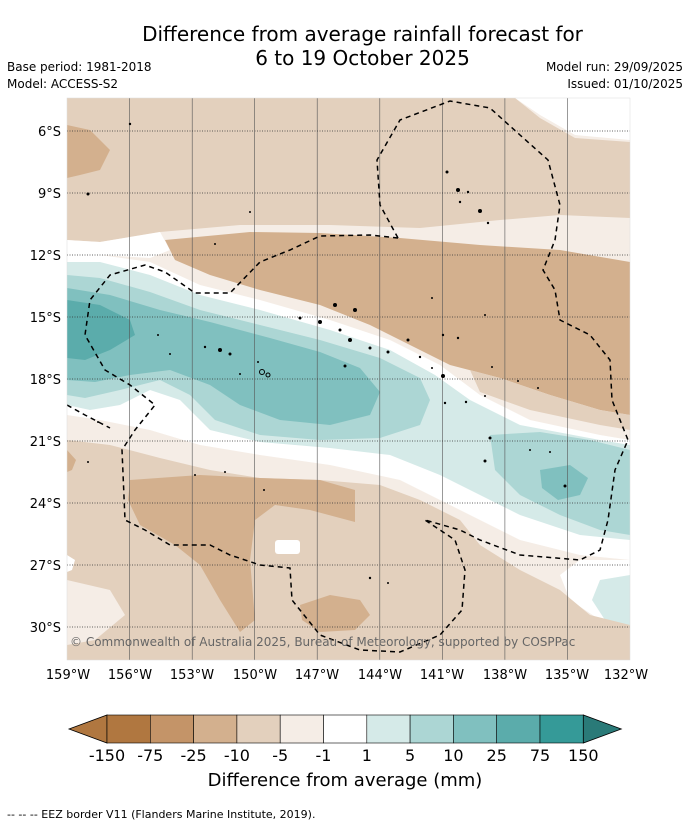 This screenshot has height=827, width=690. What do you see at coordinates (626, 675) in the screenshot?
I see `lon-label: 132°W` at bounding box center [626, 675].